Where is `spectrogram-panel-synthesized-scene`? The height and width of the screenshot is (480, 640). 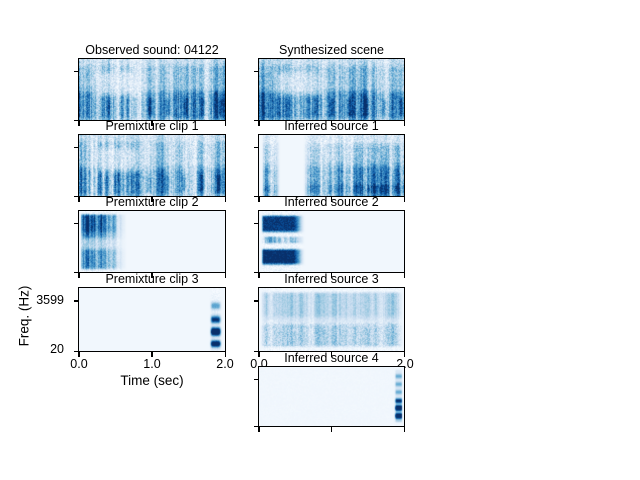
spectrogram-panel-synthesized-scene is located at coordinates (331, 89).